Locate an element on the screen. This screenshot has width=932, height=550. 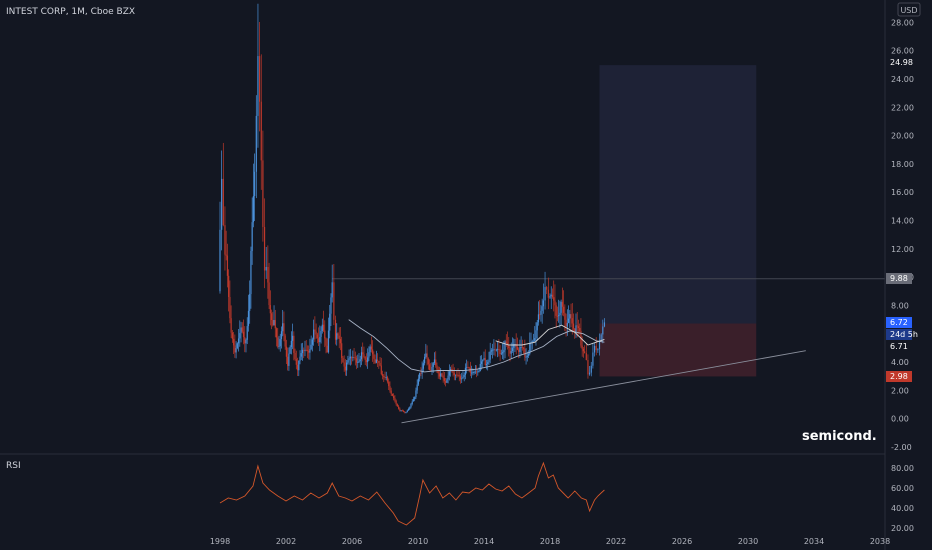
time-tick-label: 2034 is located at coordinates (814, 541).